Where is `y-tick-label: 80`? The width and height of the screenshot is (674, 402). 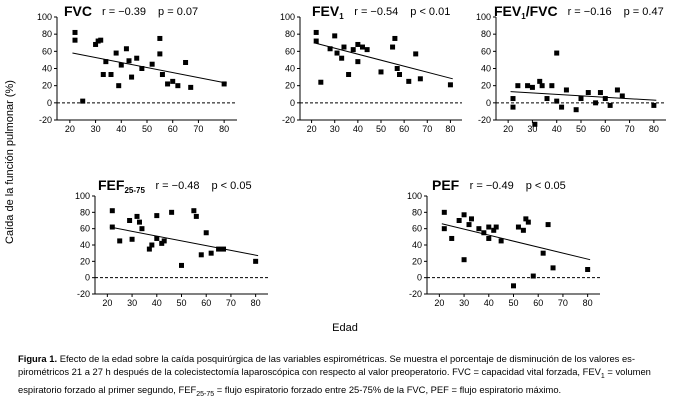 y-tick-label: 80 is located at coordinates (290, 34).